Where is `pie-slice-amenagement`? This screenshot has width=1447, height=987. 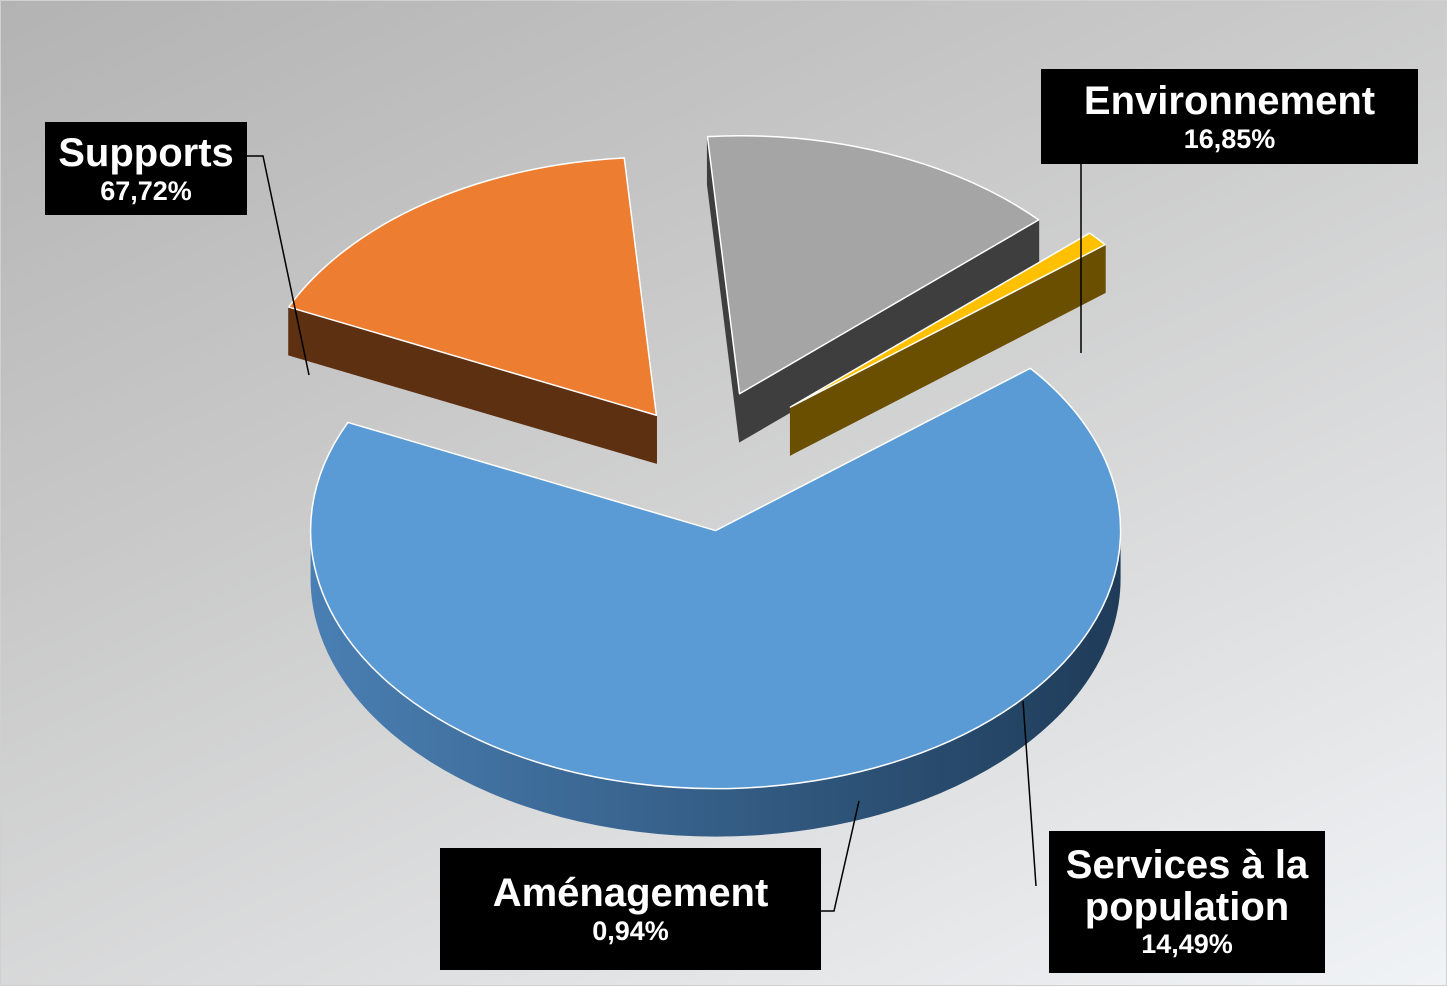 pie-slice-amenagement is located at coordinates (947, 344).